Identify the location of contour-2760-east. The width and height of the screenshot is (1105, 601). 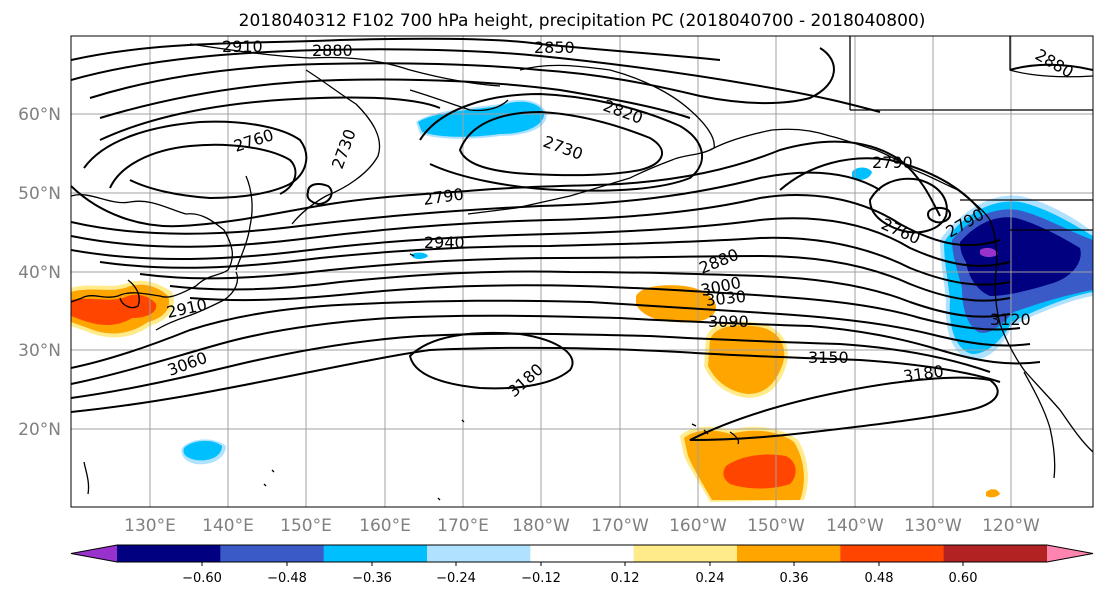
(908, 205).